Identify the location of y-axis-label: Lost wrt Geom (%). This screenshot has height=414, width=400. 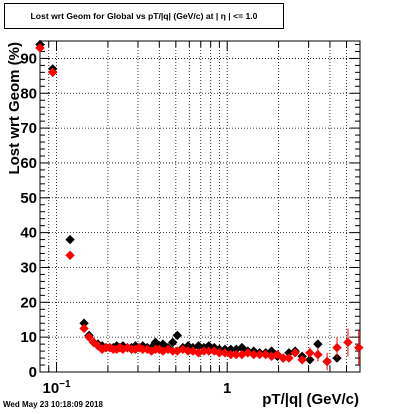
(14, 108).